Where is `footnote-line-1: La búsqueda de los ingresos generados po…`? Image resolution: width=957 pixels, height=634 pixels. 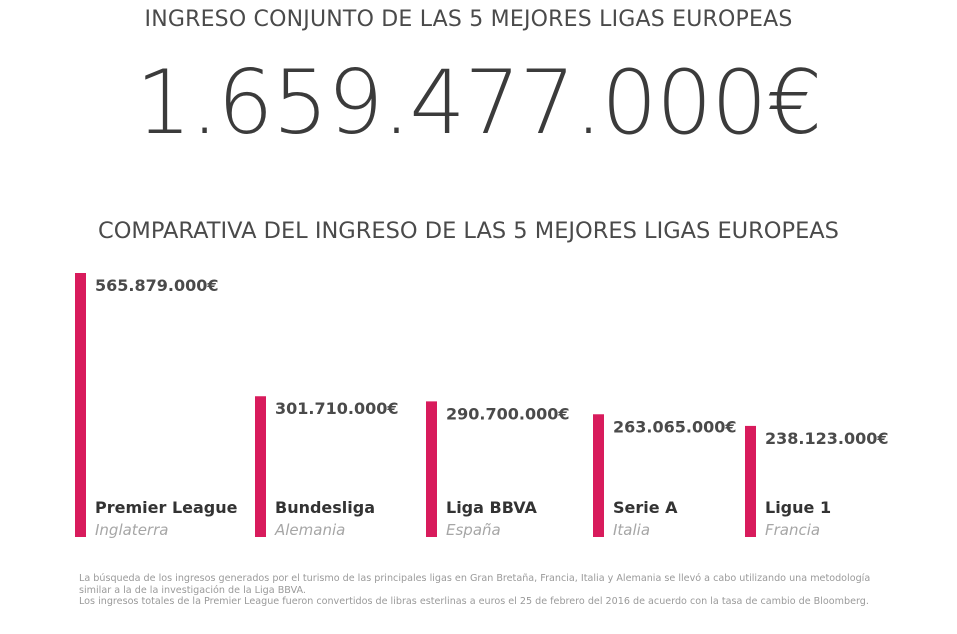 footnote-line-1: La búsqueda de los ingresos generados po… is located at coordinates (475, 584).